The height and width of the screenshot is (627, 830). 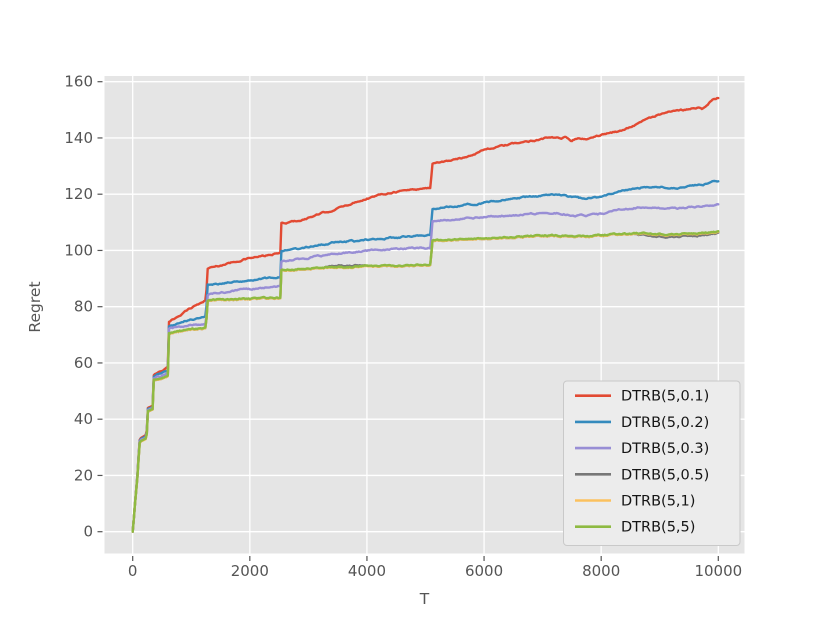 I want to click on y-tick-label-0: 0, so click(x=88, y=532).